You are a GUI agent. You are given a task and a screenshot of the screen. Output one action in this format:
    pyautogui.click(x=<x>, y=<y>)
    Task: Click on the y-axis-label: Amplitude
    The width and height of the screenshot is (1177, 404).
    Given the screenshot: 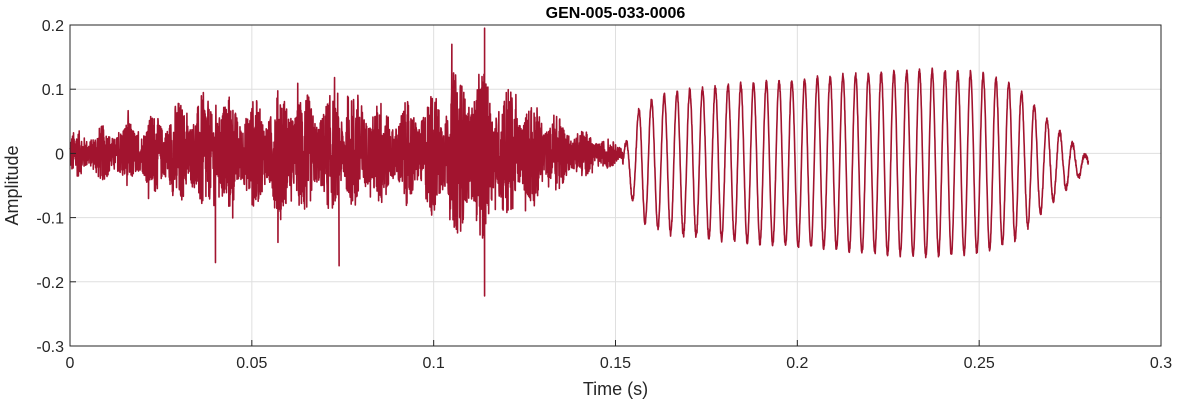 What is the action you would take?
    pyautogui.click(x=12, y=185)
    